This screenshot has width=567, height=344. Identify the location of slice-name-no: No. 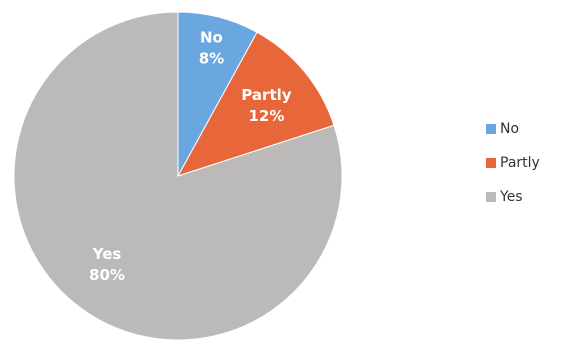
(211, 38).